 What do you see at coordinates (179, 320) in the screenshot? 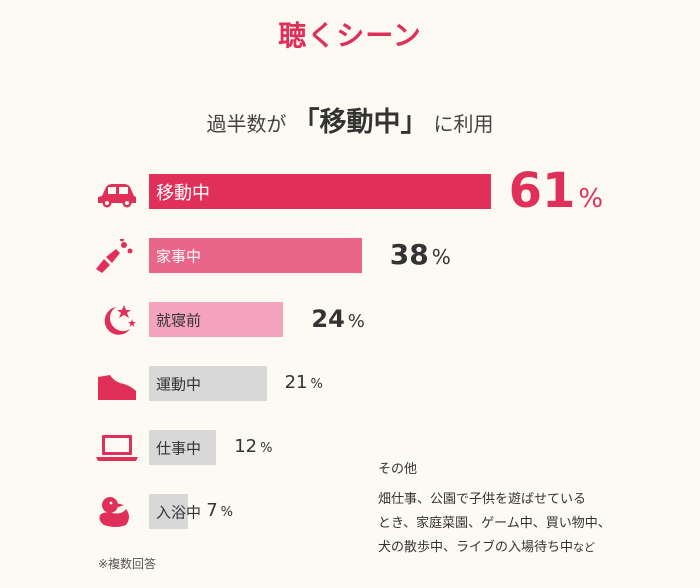
I see `bar-label: 就寝前` at bounding box center [179, 320].